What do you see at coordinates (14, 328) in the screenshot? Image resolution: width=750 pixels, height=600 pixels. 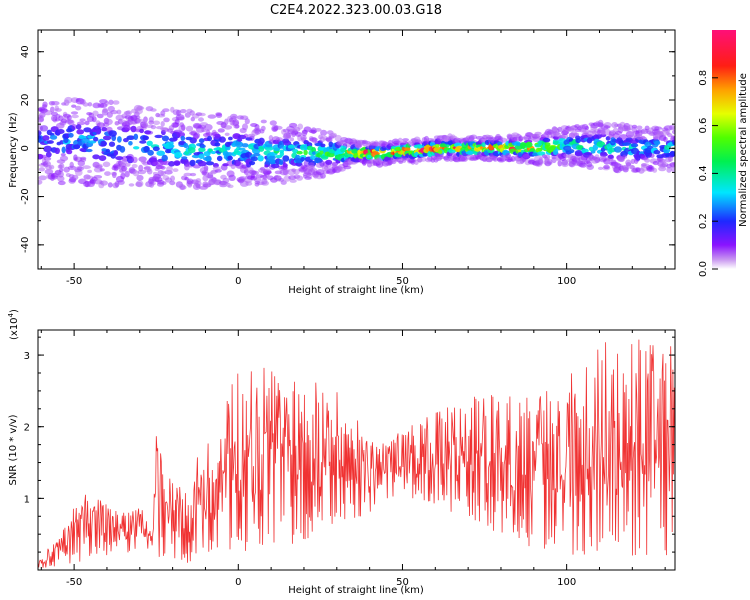 I see `snr-multiplier-base: (x10` at bounding box center [14, 328].